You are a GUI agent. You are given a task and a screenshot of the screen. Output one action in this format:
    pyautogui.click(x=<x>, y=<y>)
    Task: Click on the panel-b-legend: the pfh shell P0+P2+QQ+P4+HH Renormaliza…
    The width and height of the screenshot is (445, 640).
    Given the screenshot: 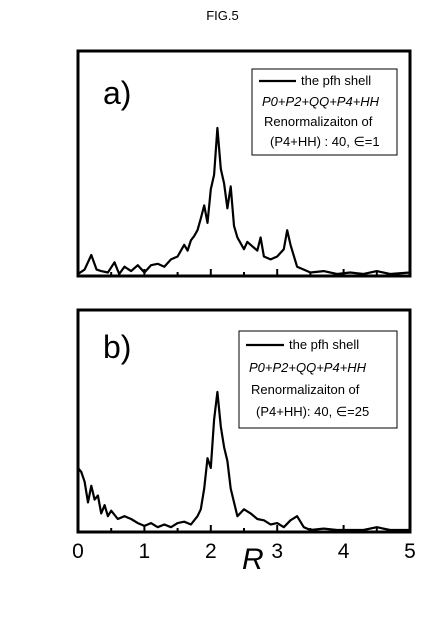 What is the action you would take?
    pyautogui.click(x=318, y=379)
    